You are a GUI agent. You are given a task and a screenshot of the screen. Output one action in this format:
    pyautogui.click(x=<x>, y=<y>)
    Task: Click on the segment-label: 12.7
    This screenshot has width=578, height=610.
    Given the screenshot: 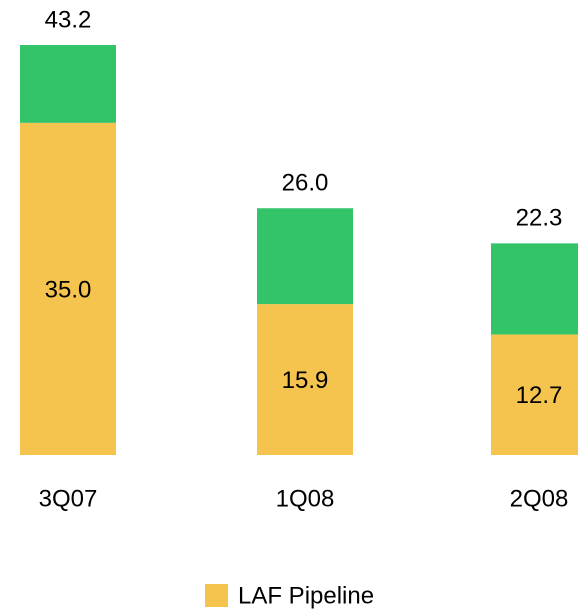 What is the action you would take?
    pyautogui.click(x=539, y=395)
    